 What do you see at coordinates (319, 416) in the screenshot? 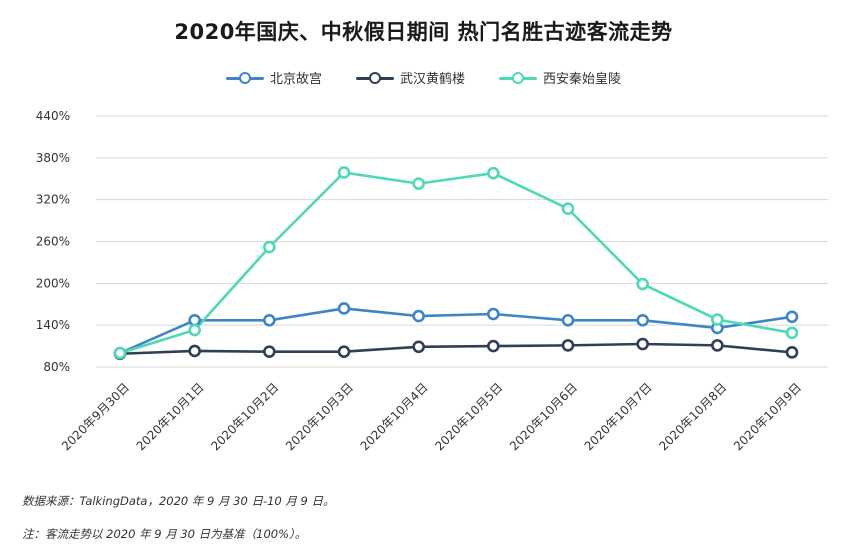
I see `x-tick-label-3: 2020年10月3日` at bounding box center [319, 416].